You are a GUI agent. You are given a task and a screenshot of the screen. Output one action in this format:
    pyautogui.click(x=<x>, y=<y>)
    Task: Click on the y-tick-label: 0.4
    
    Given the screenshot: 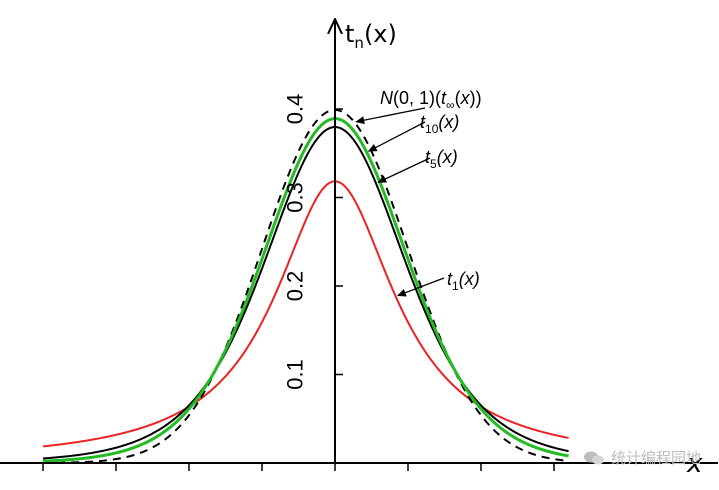 What is the action you would take?
    pyautogui.click(x=295, y=109)
    